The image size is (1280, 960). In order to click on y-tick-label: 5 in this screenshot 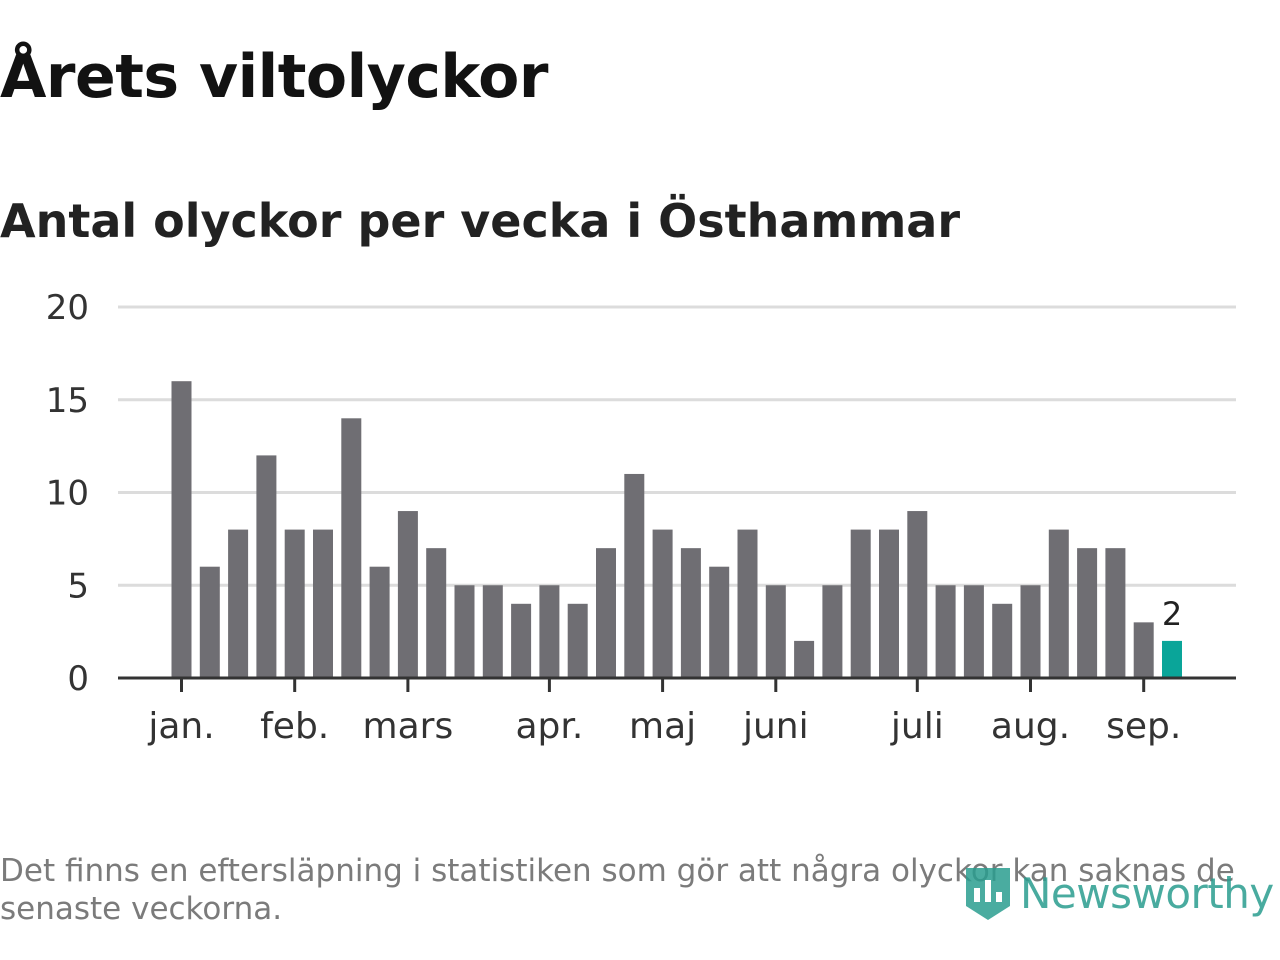, I will do `click(78, 586)`.